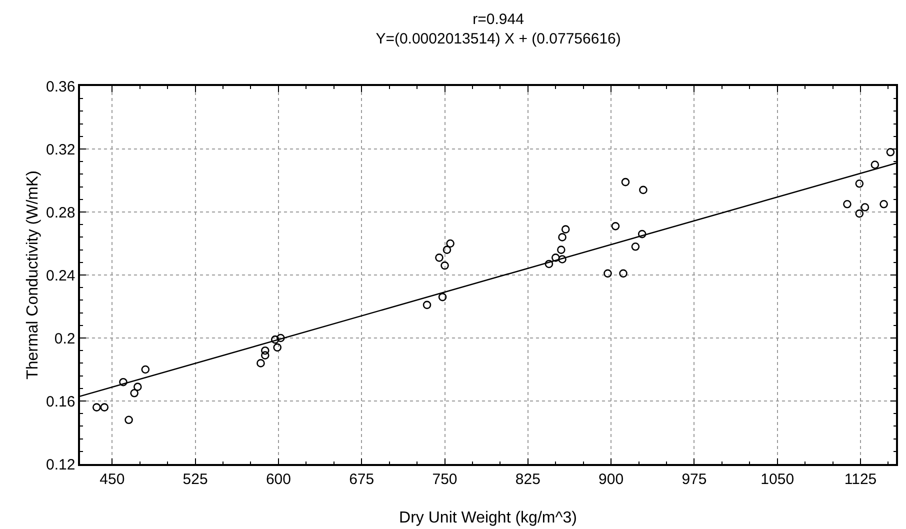 Image resolution: width=906 pixels, height=529 pixels. I want to click on y-tick-label: 0.12, so click(61, 465).